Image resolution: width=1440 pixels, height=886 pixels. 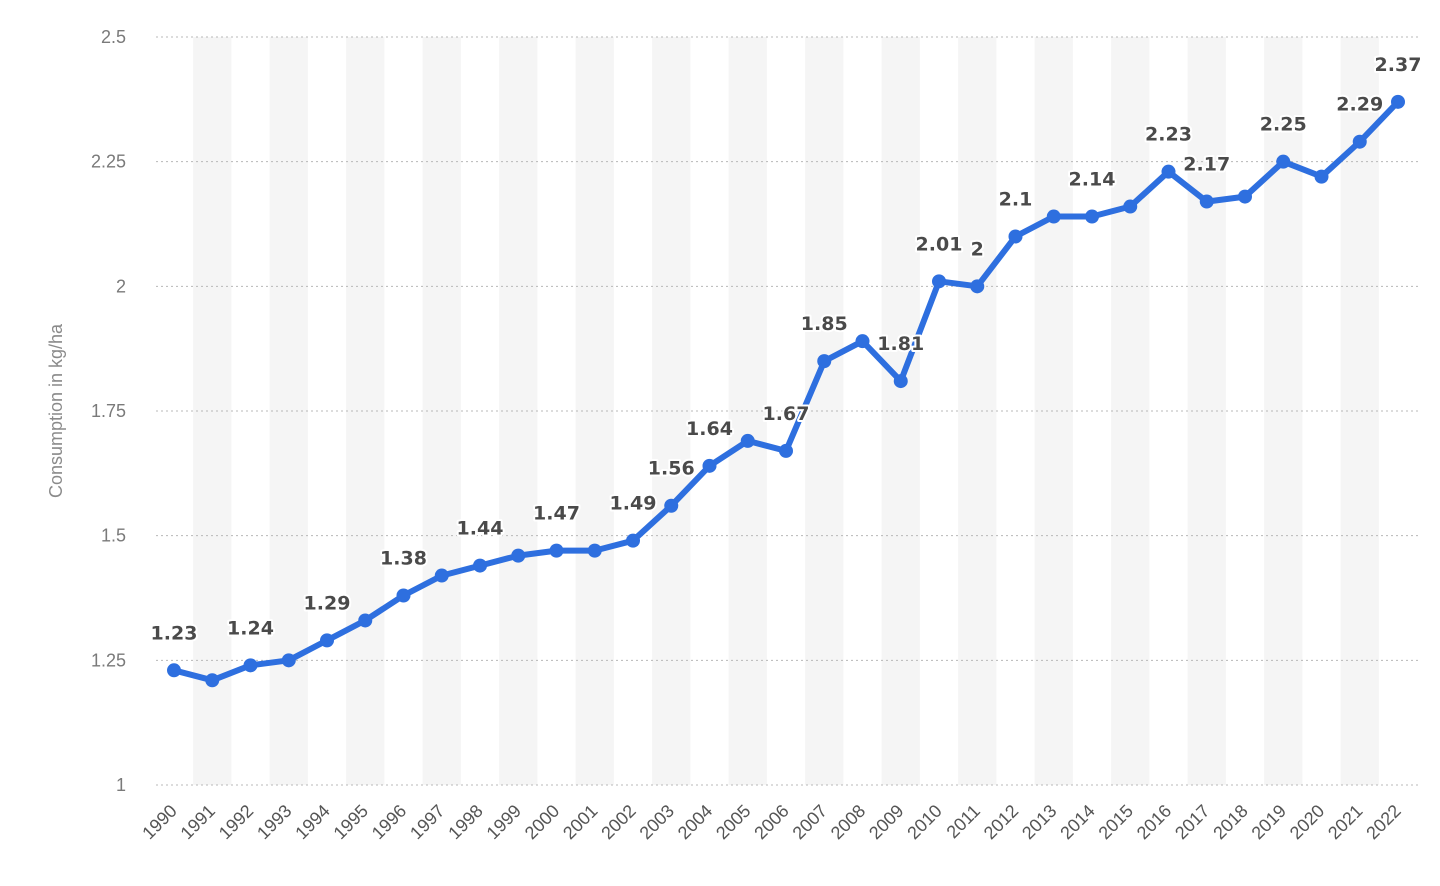 What do you see at coordinates (618, 822) in the screenshot?
I see `x-tick-label: 2002` at bounding box center [618, 822].